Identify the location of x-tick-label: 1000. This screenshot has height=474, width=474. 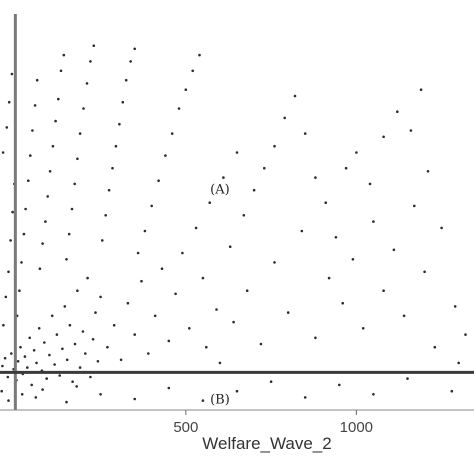
(356, 427).